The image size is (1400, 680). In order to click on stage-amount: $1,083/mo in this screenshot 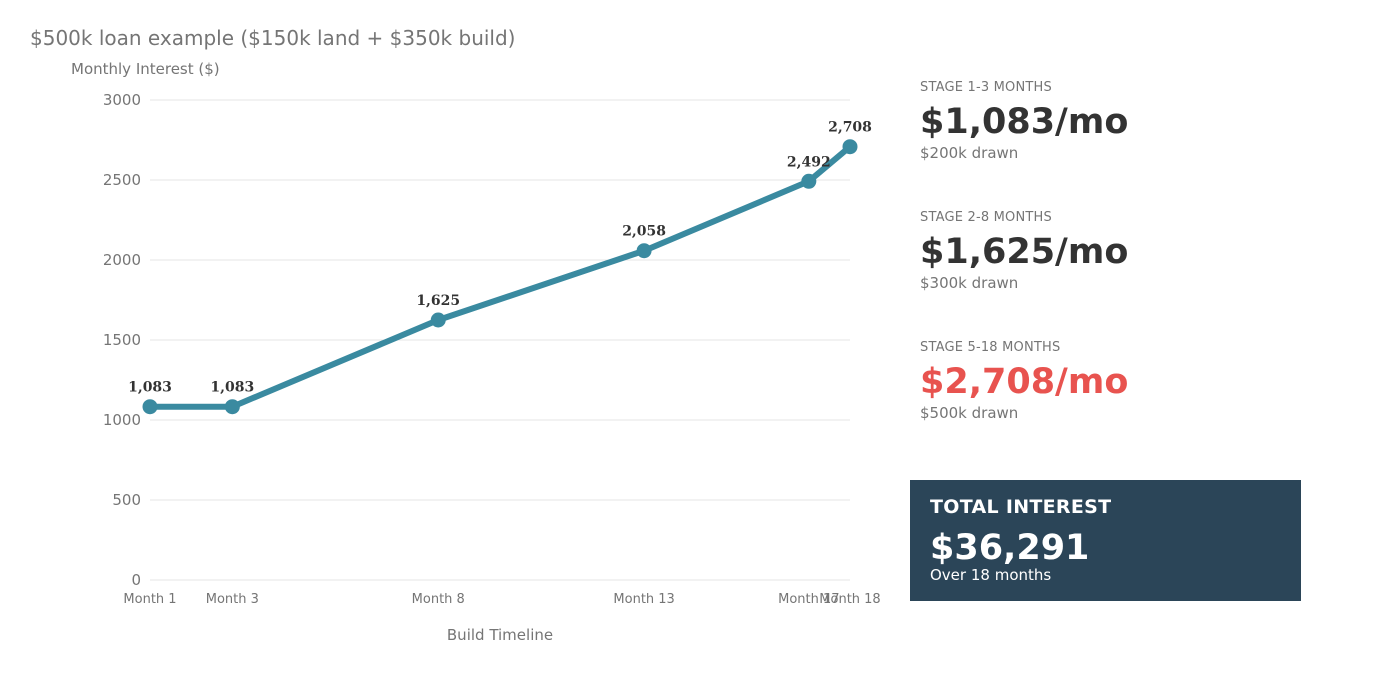, I will do `click(1024, 122)`.